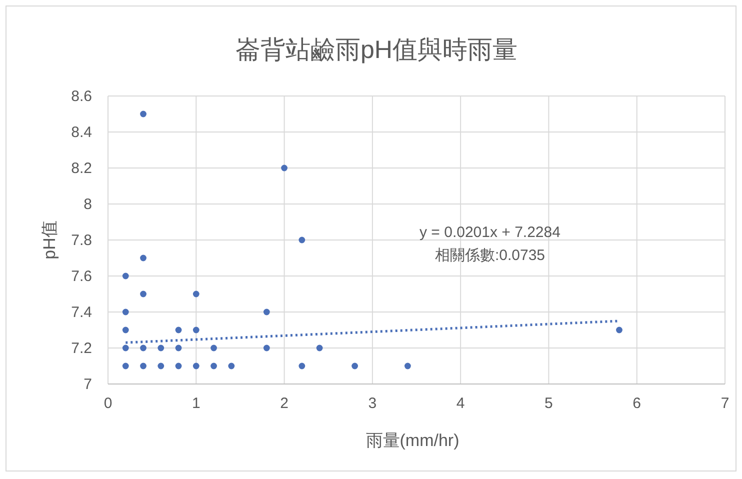  What do you see at coordinates (413, 440) in the screenshot?
I see `x-axis-title: 雨量(mm/hr)` at bounding box center [413, 440].